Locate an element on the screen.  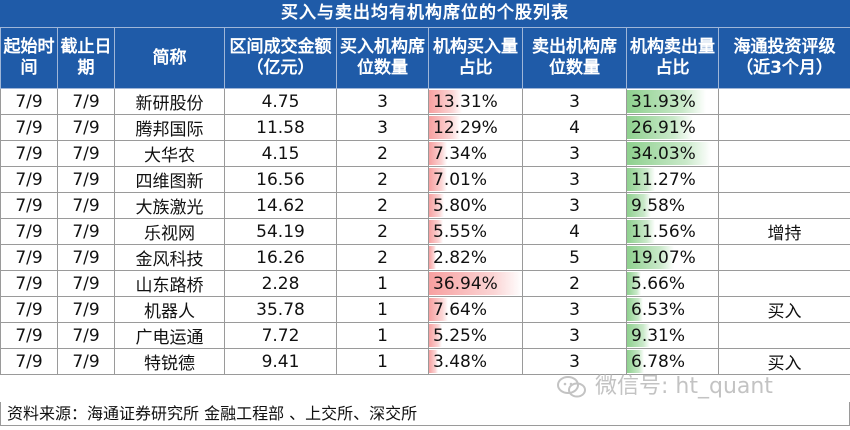
cell-sell-ratio: 6.53% is located at coordinates (672, 309).